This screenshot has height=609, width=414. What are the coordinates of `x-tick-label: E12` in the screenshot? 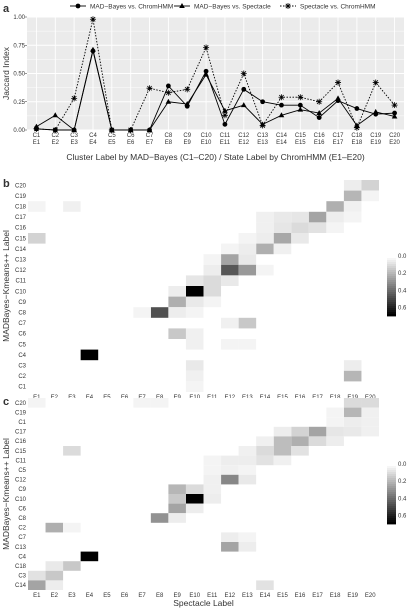 It's located at (229, 596).